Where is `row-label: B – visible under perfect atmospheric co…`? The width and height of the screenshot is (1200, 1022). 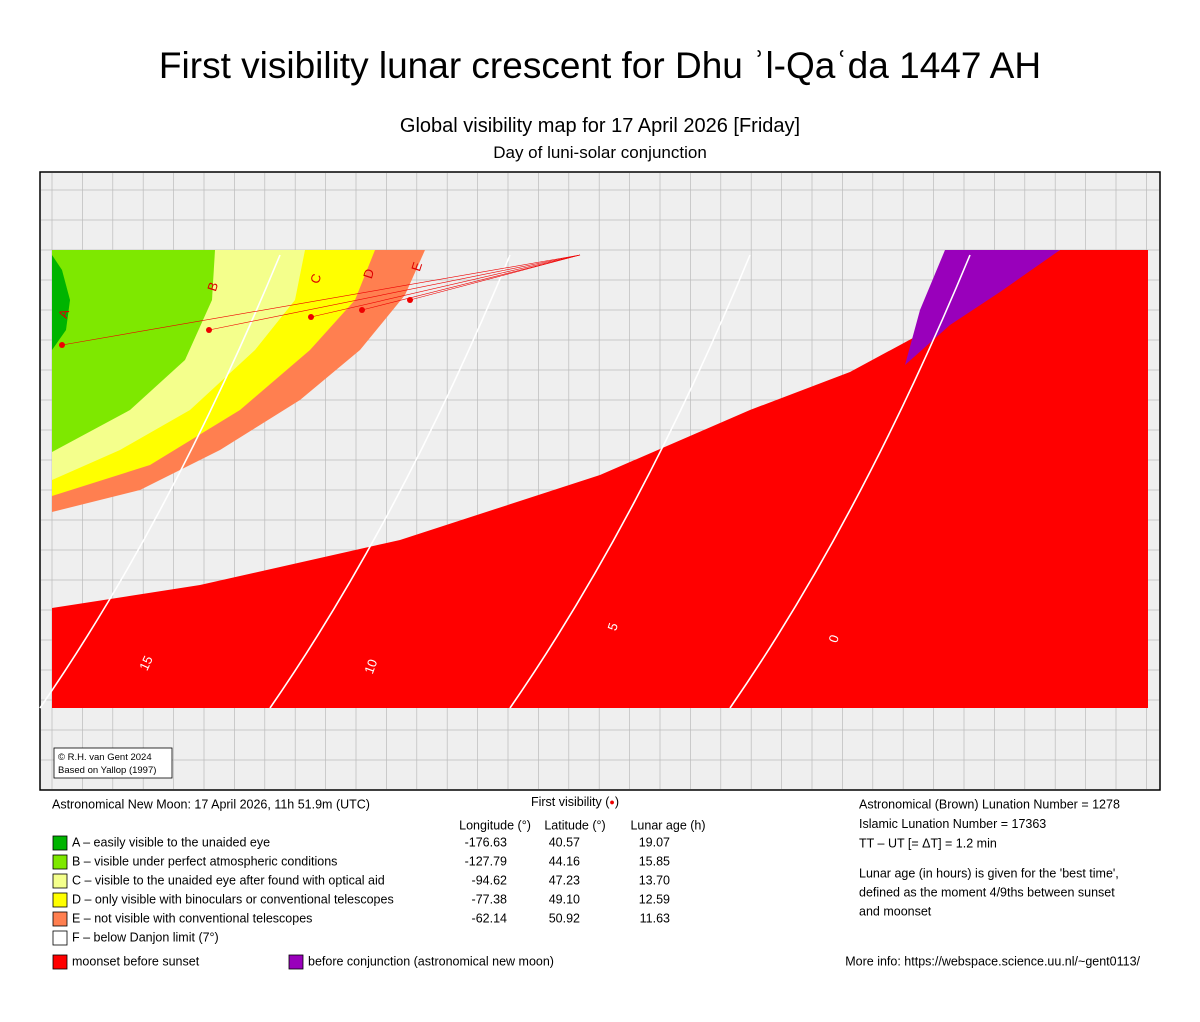 row-label: B – visible under perfect atmospheric co… is located at coordinates (204, 861).